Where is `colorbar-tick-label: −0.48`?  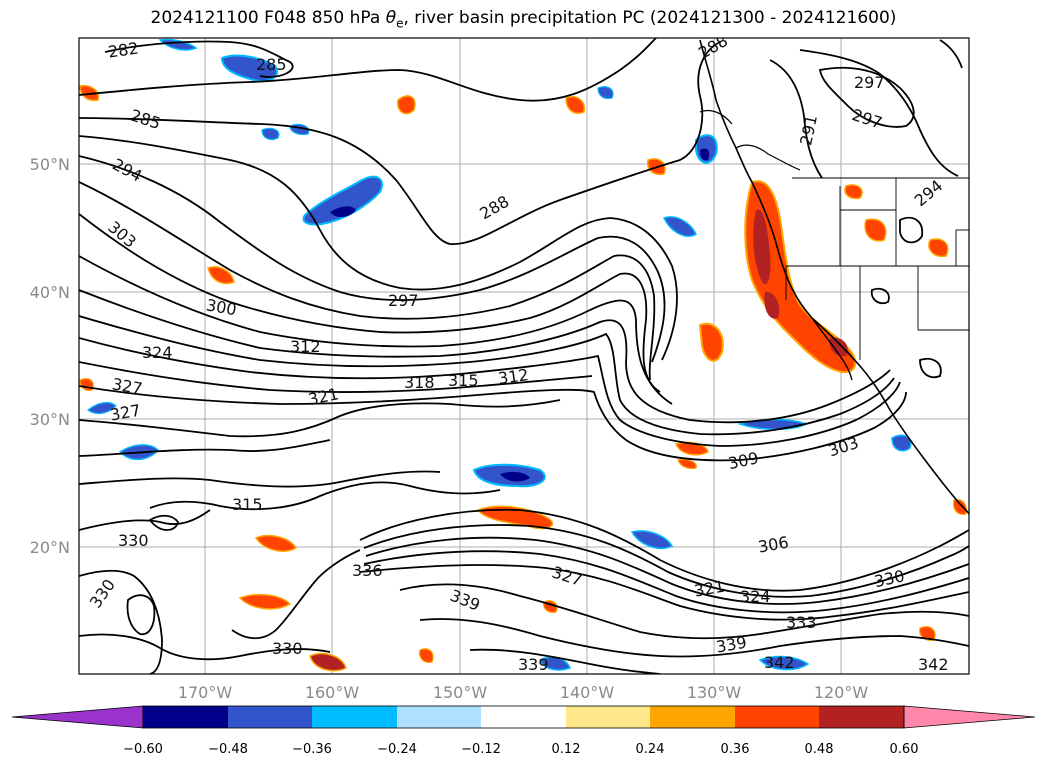 colorbar-tick-label: −0.48 is located at coordinates (228, 749).